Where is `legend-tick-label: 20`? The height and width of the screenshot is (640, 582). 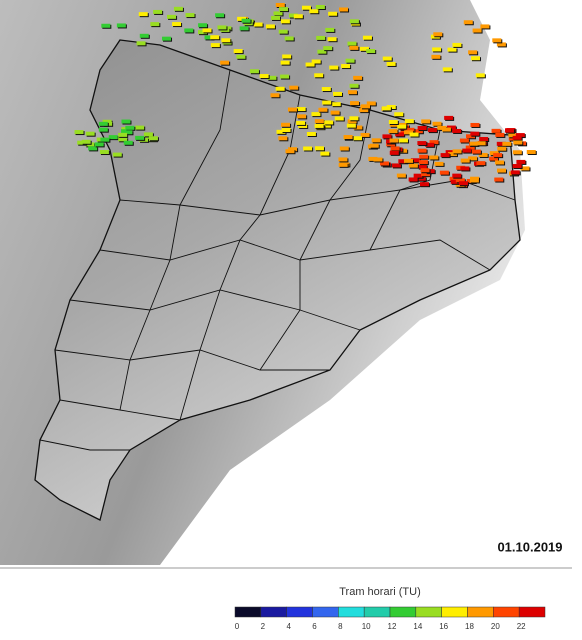 legend-tick-label: 20 is located at coordinates (495, 626).